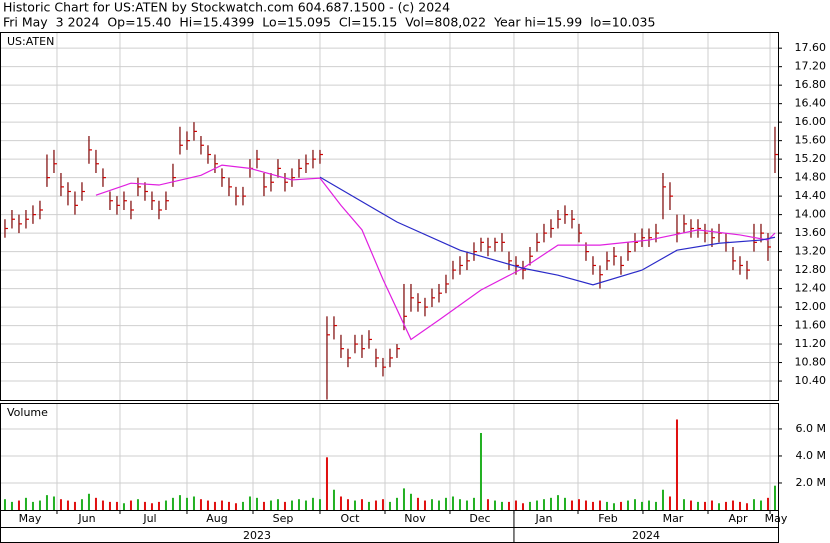 The height and width of the screenshot is (543, 830). I want to click on x-tick-label: Apr, so click(738, 518).